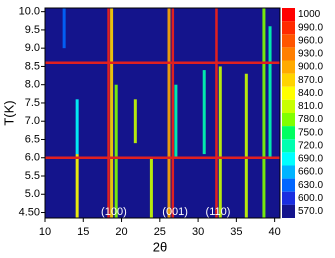  What do you see at coordinates (32, 48) in the screenshot?
I see `y-tick-label: 9.0` at bounding box center [32, 48].